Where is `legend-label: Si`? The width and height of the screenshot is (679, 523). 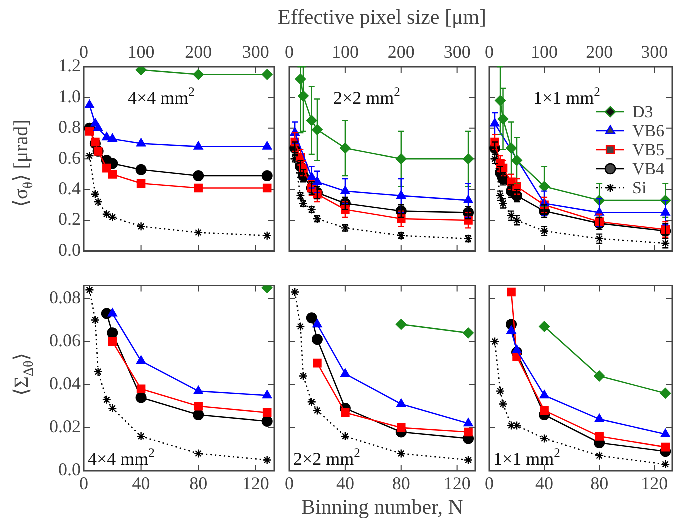
legend-label: Si is located at coordinates (639, 188).